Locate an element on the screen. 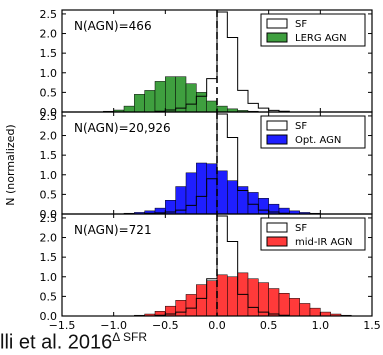  x-tick-label: 1.0 is located at coordinates (321, 325).